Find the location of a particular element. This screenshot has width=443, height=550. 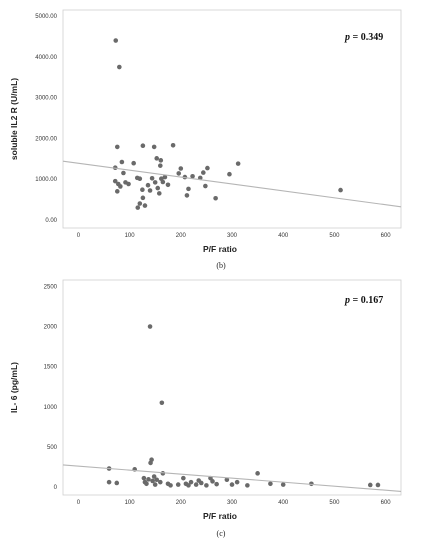

panel-caption: (b) is located at coordinates (221, 265).